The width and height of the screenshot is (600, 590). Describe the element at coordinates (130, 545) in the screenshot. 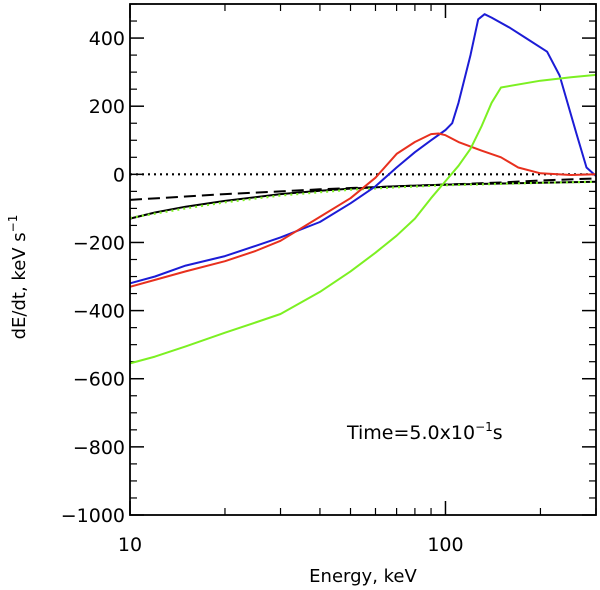

I see `x-tick-label: 10` at that location.